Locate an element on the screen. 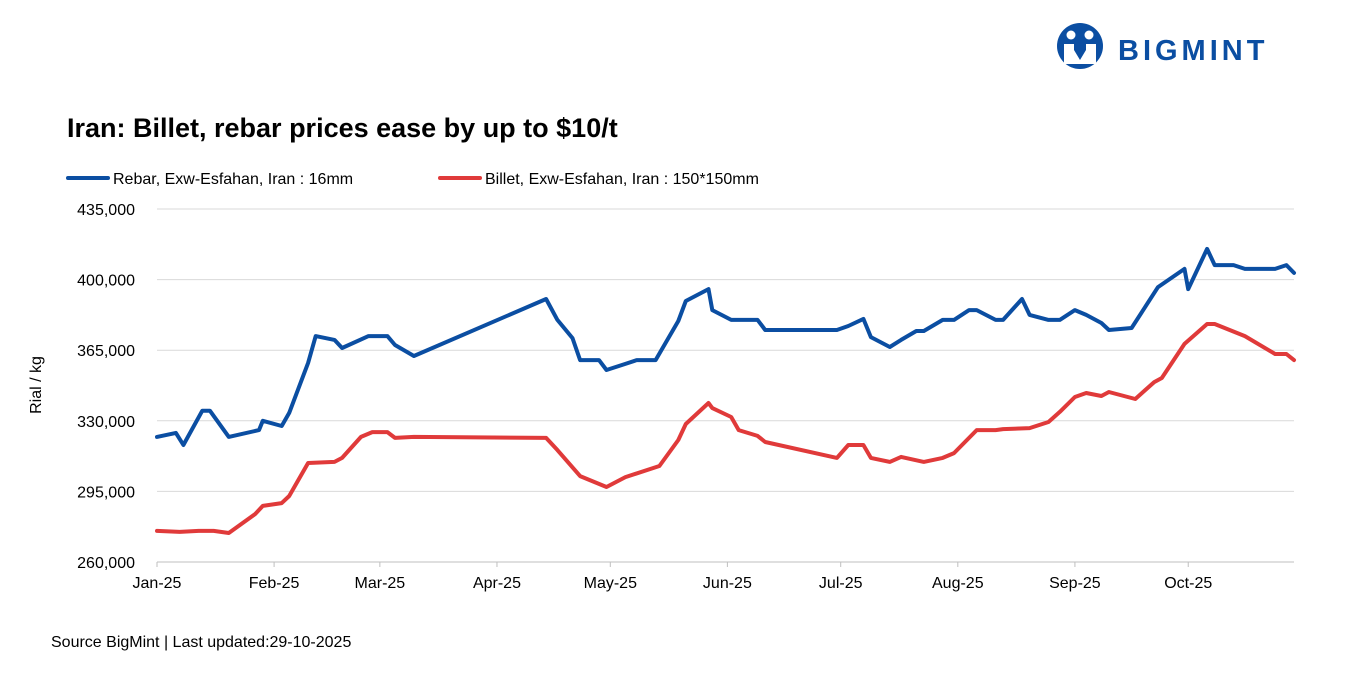 The height and width of the screenshot is (675, 1350). y-tick-label: 330,000 is located at coordinates (106, 422).